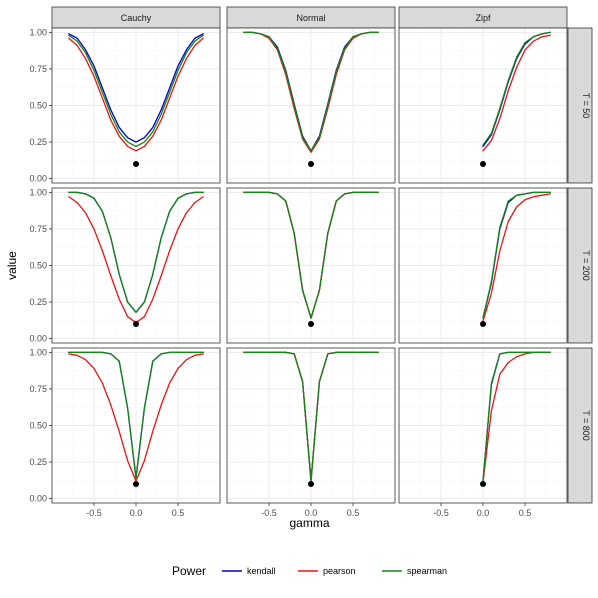 Image resolution: width=598 pixels, height=598 pixels. I want to click on series-line-kendall, so click(136, 88).